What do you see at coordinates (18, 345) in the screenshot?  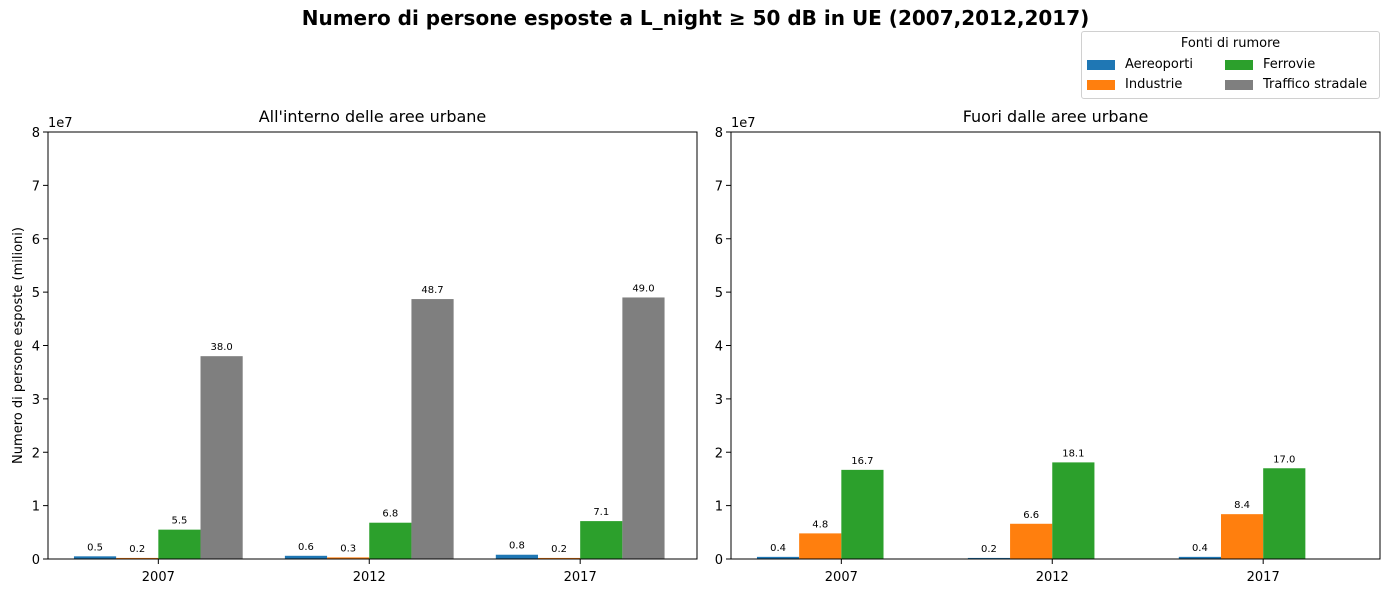 I see `y-axis-label: Numero di persone esposte (milioni)` at bounding box center [18, 345].